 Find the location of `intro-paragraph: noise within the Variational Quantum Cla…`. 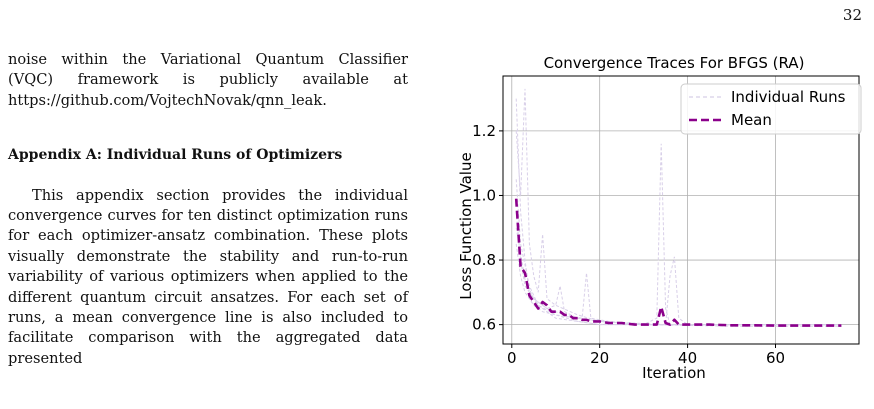

intro-paragraph: noise within the Variational Quantum Cla… is located at coordinates (208, 80).